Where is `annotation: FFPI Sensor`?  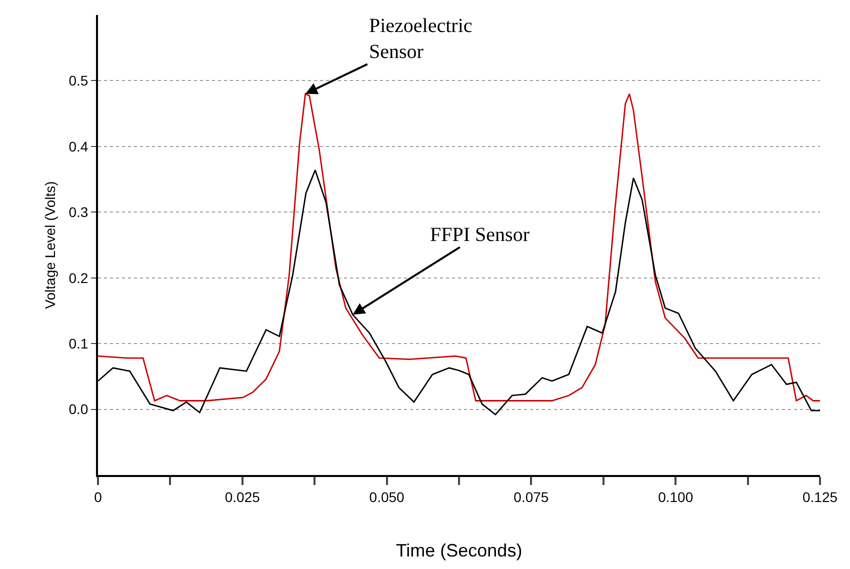 annotation: FFPI Sensor is located at coordinates (480, 235).